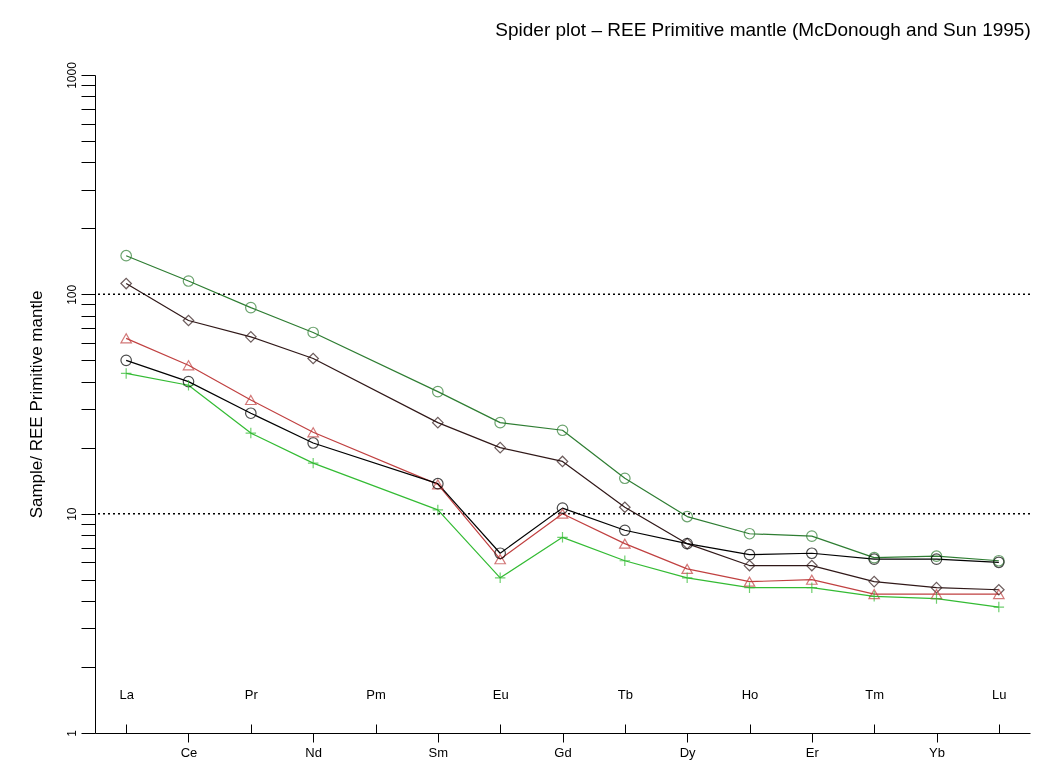 The width and height of the screenshot is (1038, 765). I want to click on x-tick-label: Sm, so click(438, 752).